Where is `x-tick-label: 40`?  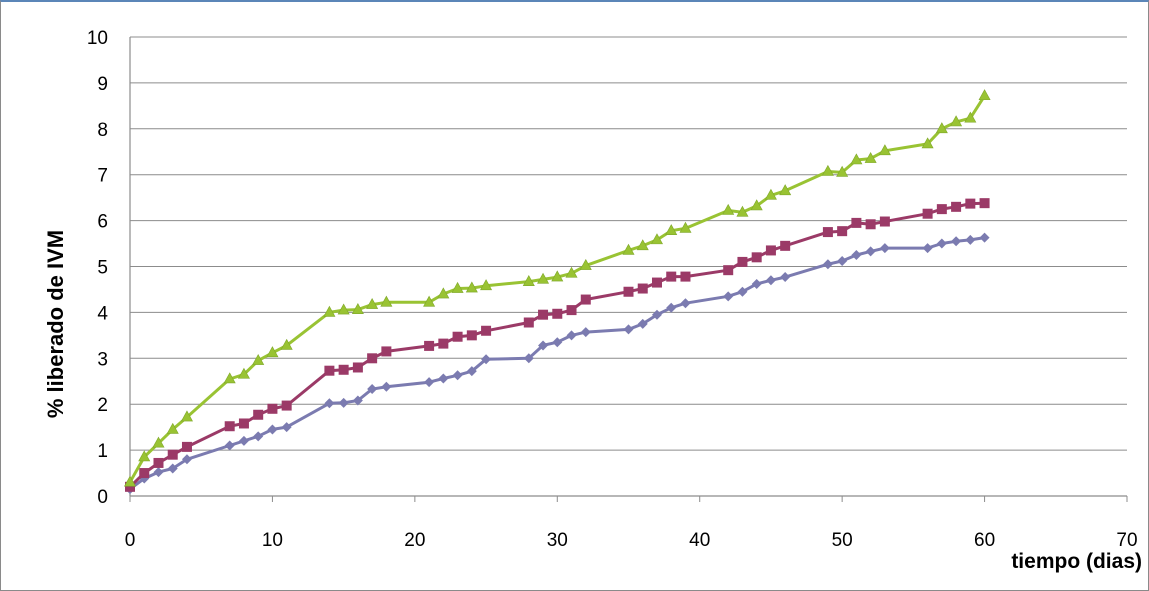 x-tick-label: 40 is located at coordinates (699, 540).